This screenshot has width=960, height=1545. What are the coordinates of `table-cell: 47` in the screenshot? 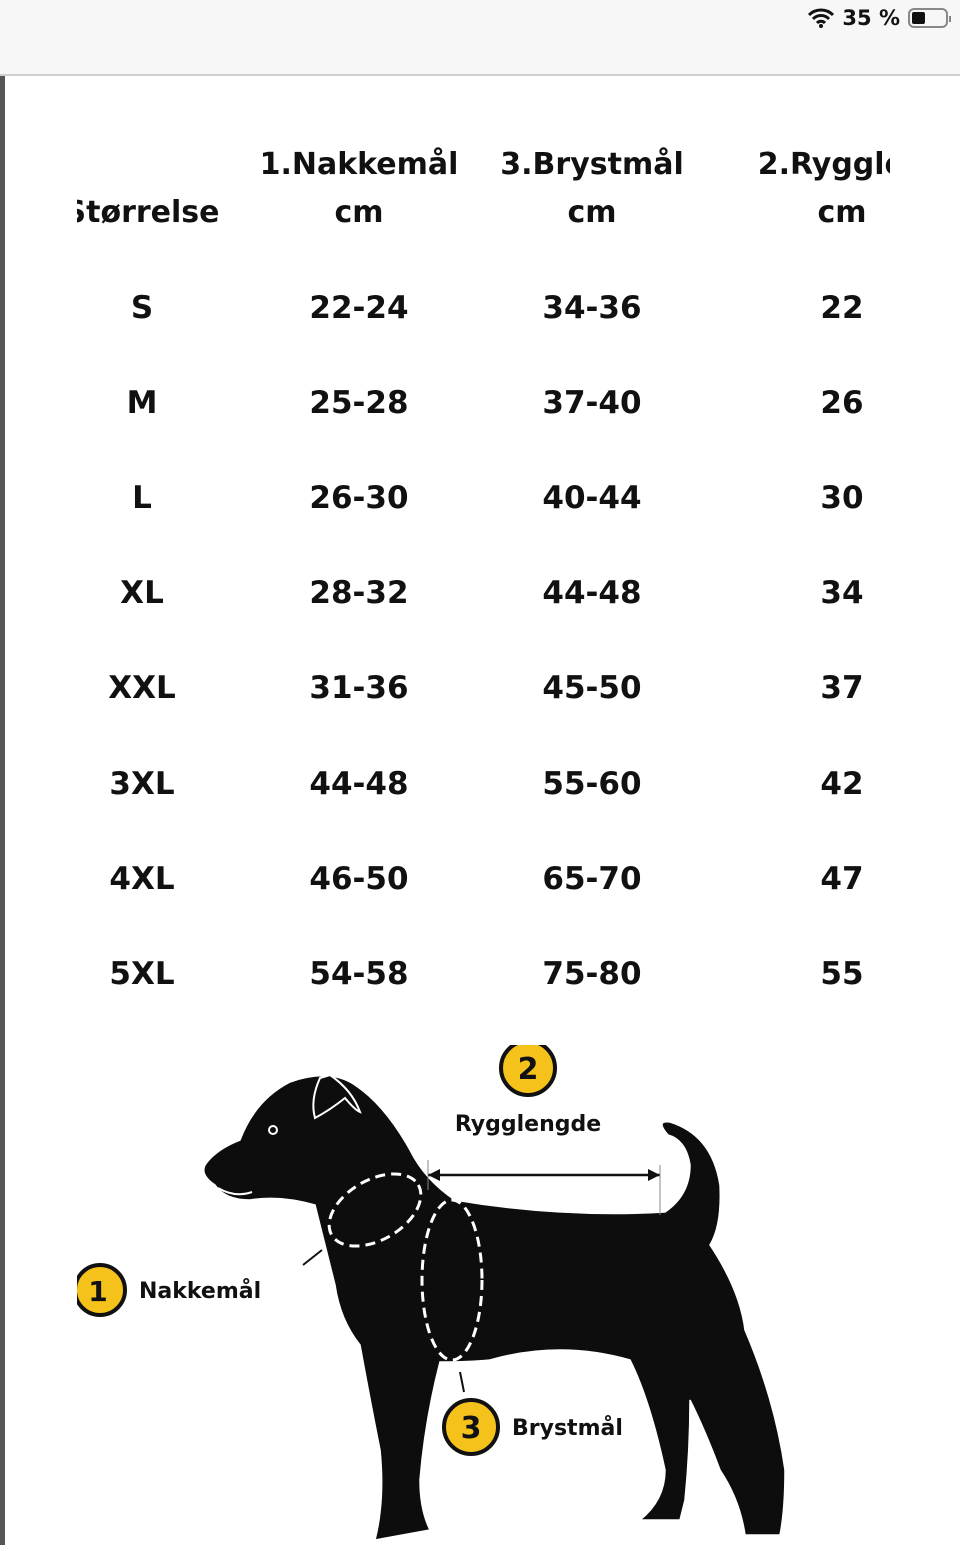 It's located at (842, 878).